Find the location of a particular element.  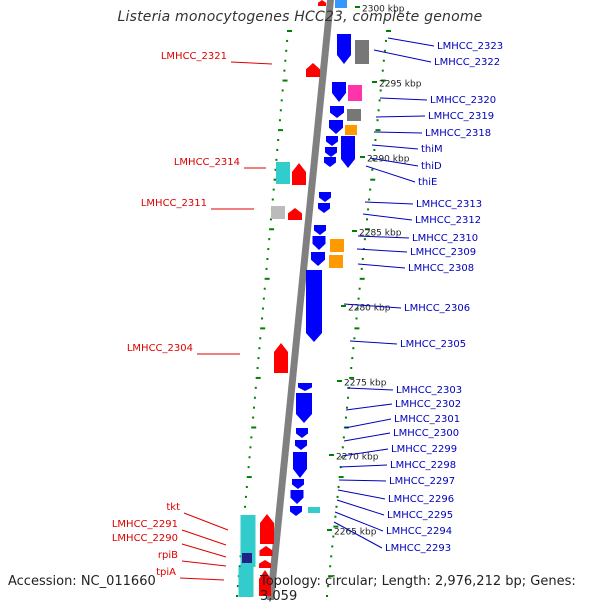

accession-text: Accession: NC_011660 is located at coordinates (82, 581).